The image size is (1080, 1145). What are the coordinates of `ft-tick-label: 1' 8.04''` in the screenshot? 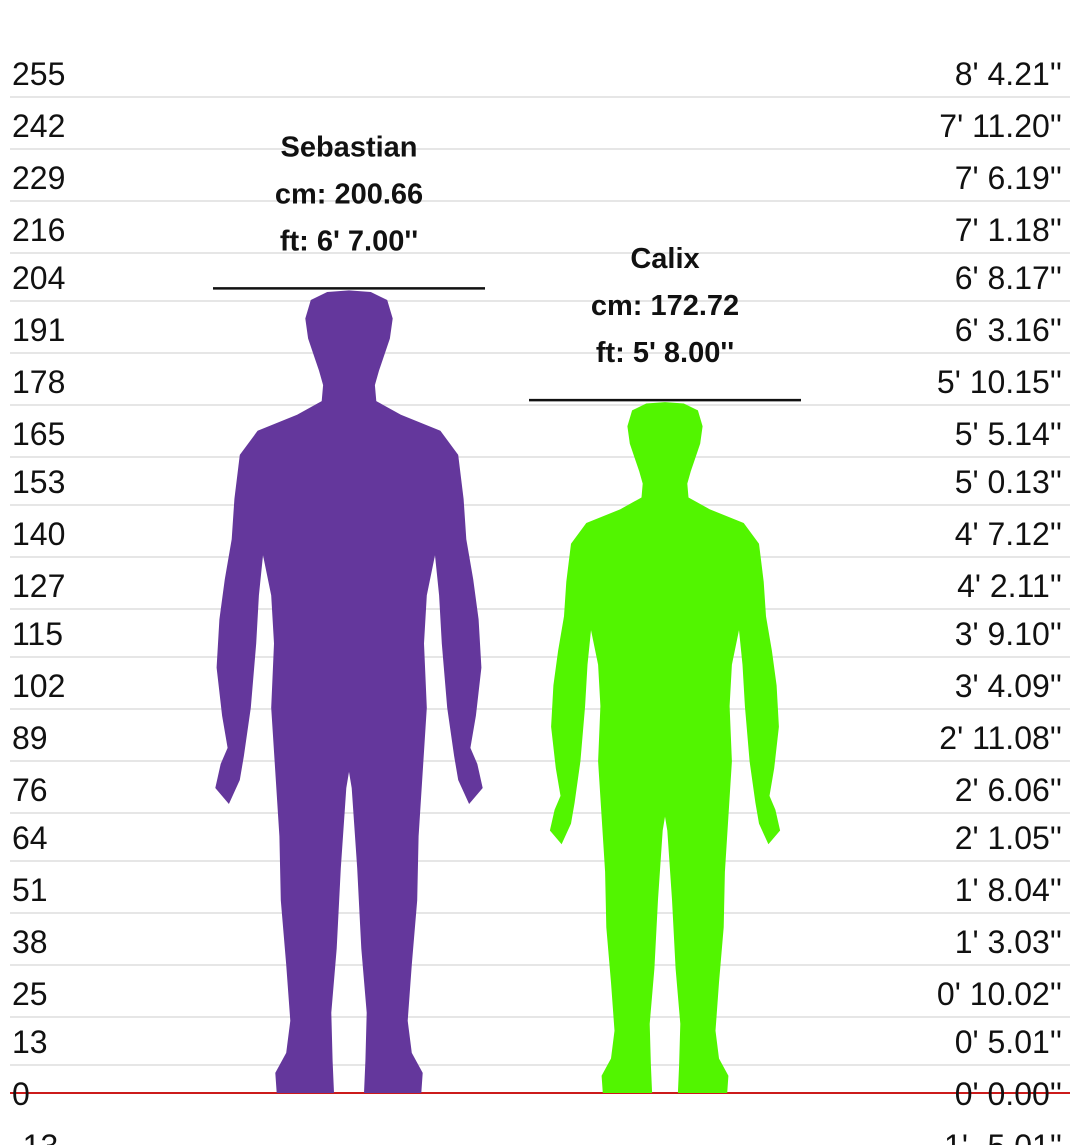 It's located at (1008, 890).